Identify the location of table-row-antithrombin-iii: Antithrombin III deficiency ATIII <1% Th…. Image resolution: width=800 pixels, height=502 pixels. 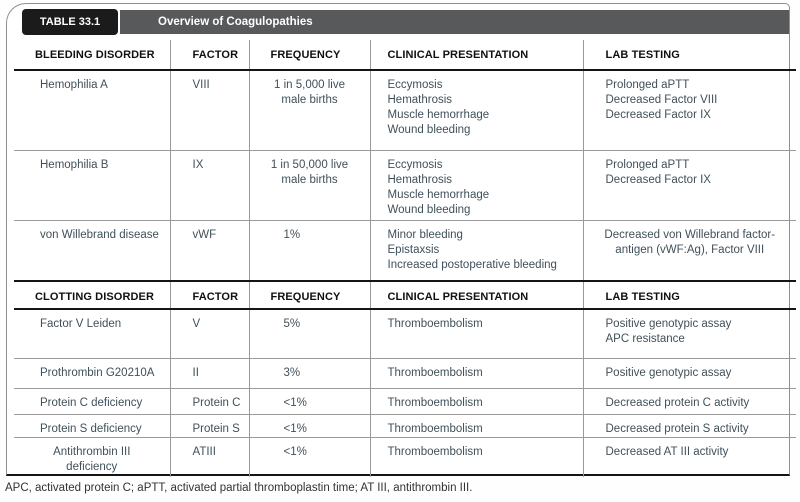
(405, 456).